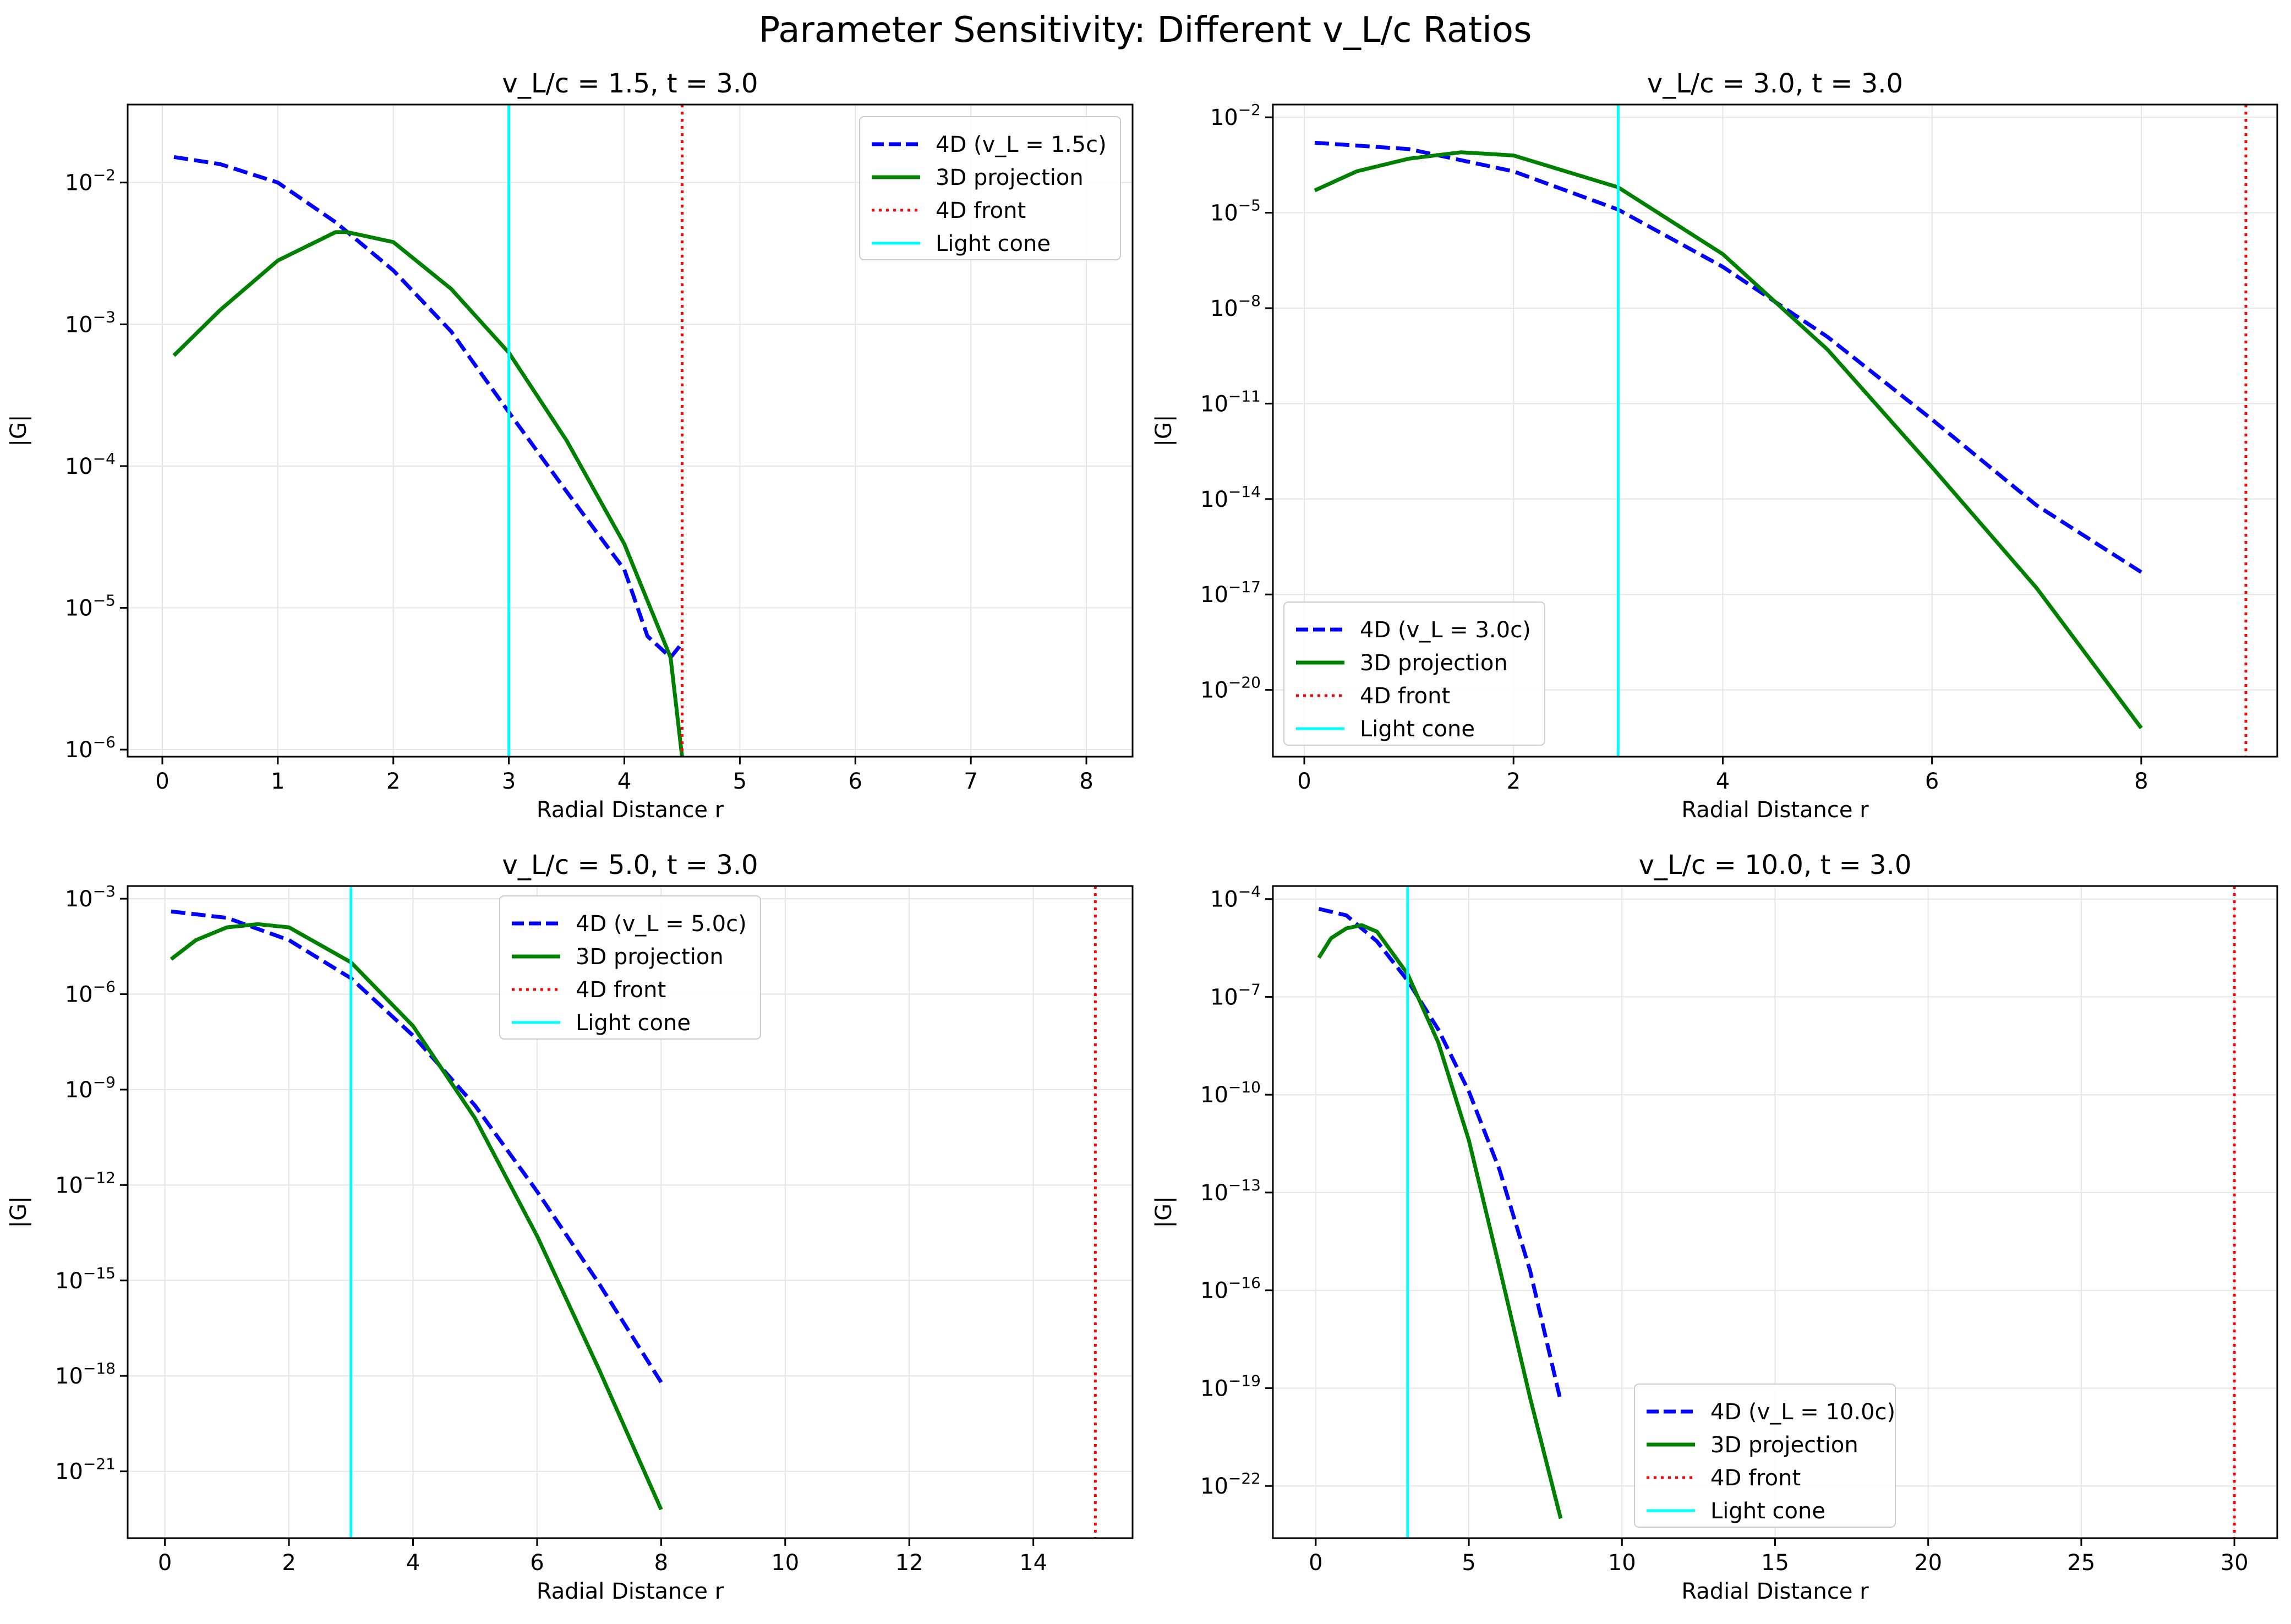  I want to click on y-tick-label: 10⁻¹⁷, so click(1230, 593).